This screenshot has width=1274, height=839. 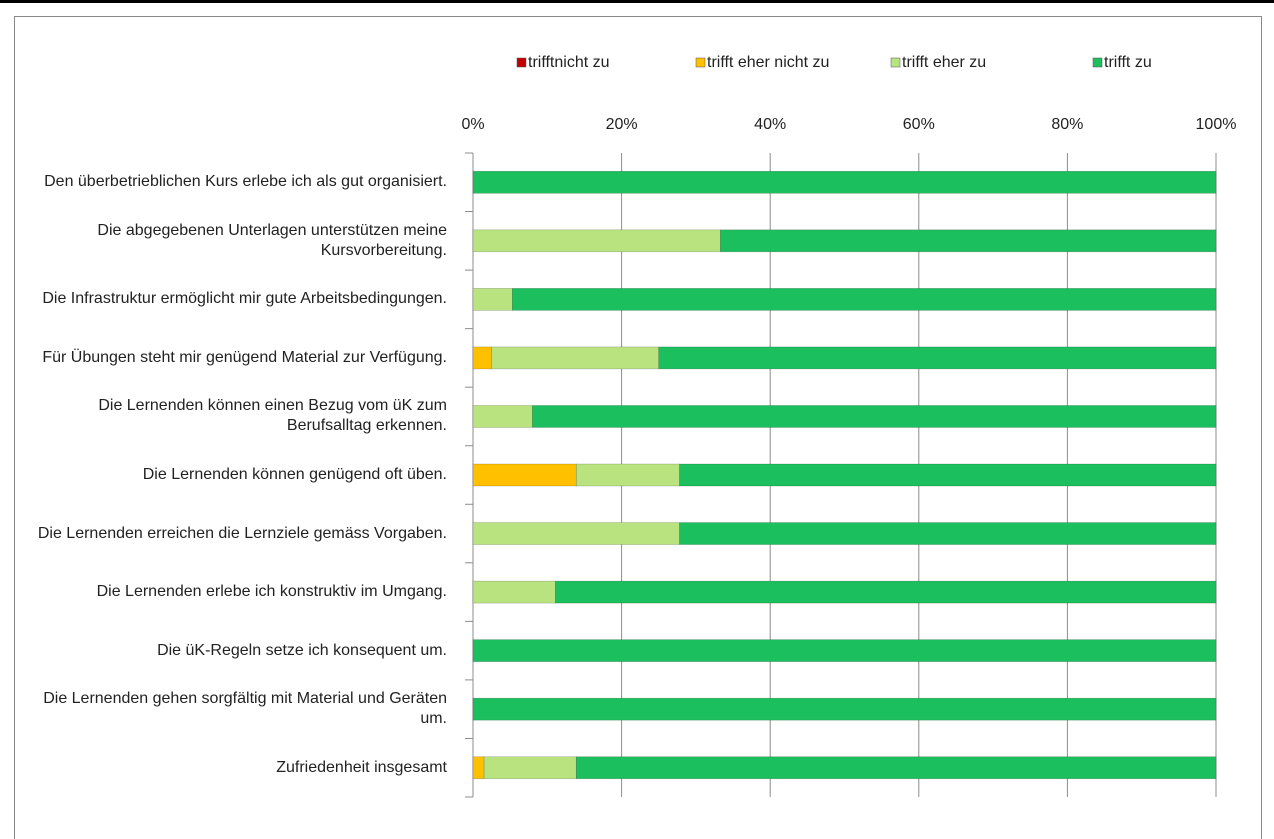 What do you see at coordinates (944, 62) in the screenshot?
I see `legend-label: trifft eher zu` at bounding box center [944, 62].